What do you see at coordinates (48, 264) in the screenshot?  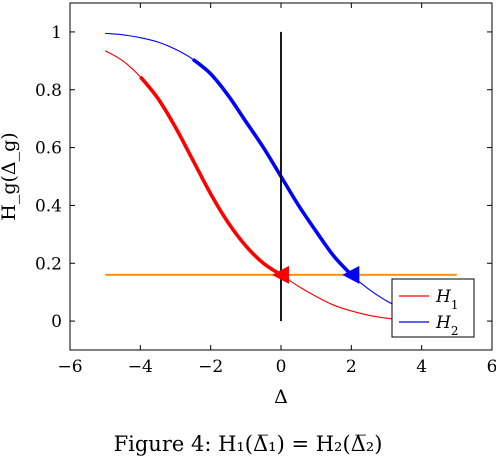 I see `y-tick-label: 0.2` at bounding box center [48, 264].